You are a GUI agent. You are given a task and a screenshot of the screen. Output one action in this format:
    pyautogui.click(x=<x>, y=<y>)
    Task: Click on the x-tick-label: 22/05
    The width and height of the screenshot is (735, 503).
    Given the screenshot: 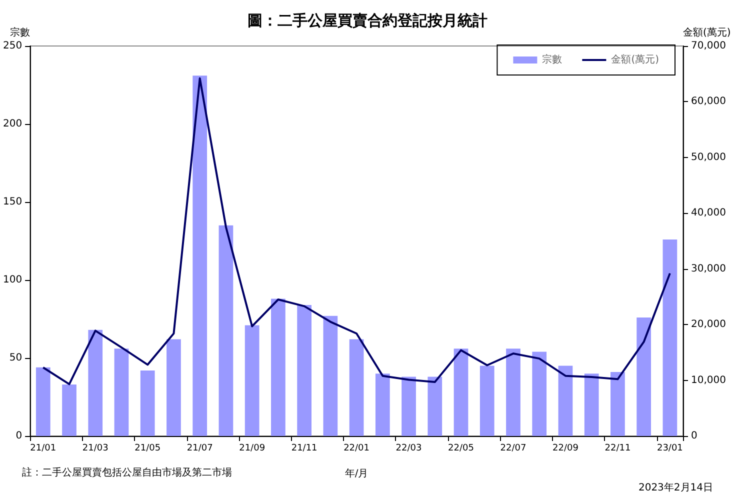 What is the action you would take?
    pyautogui.click(x=461, y=449)
    